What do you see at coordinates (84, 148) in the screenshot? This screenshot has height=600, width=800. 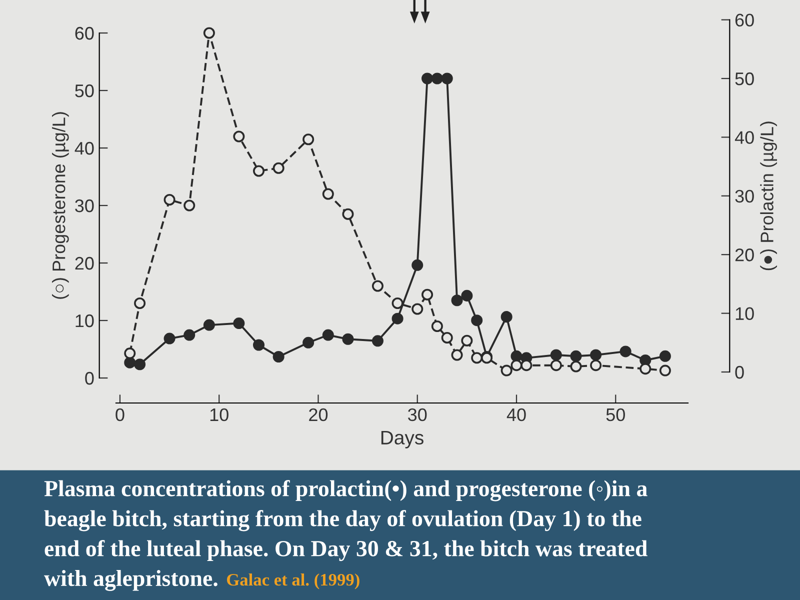 I see `y-tick-label: 40` at bounding box center [84, 148].